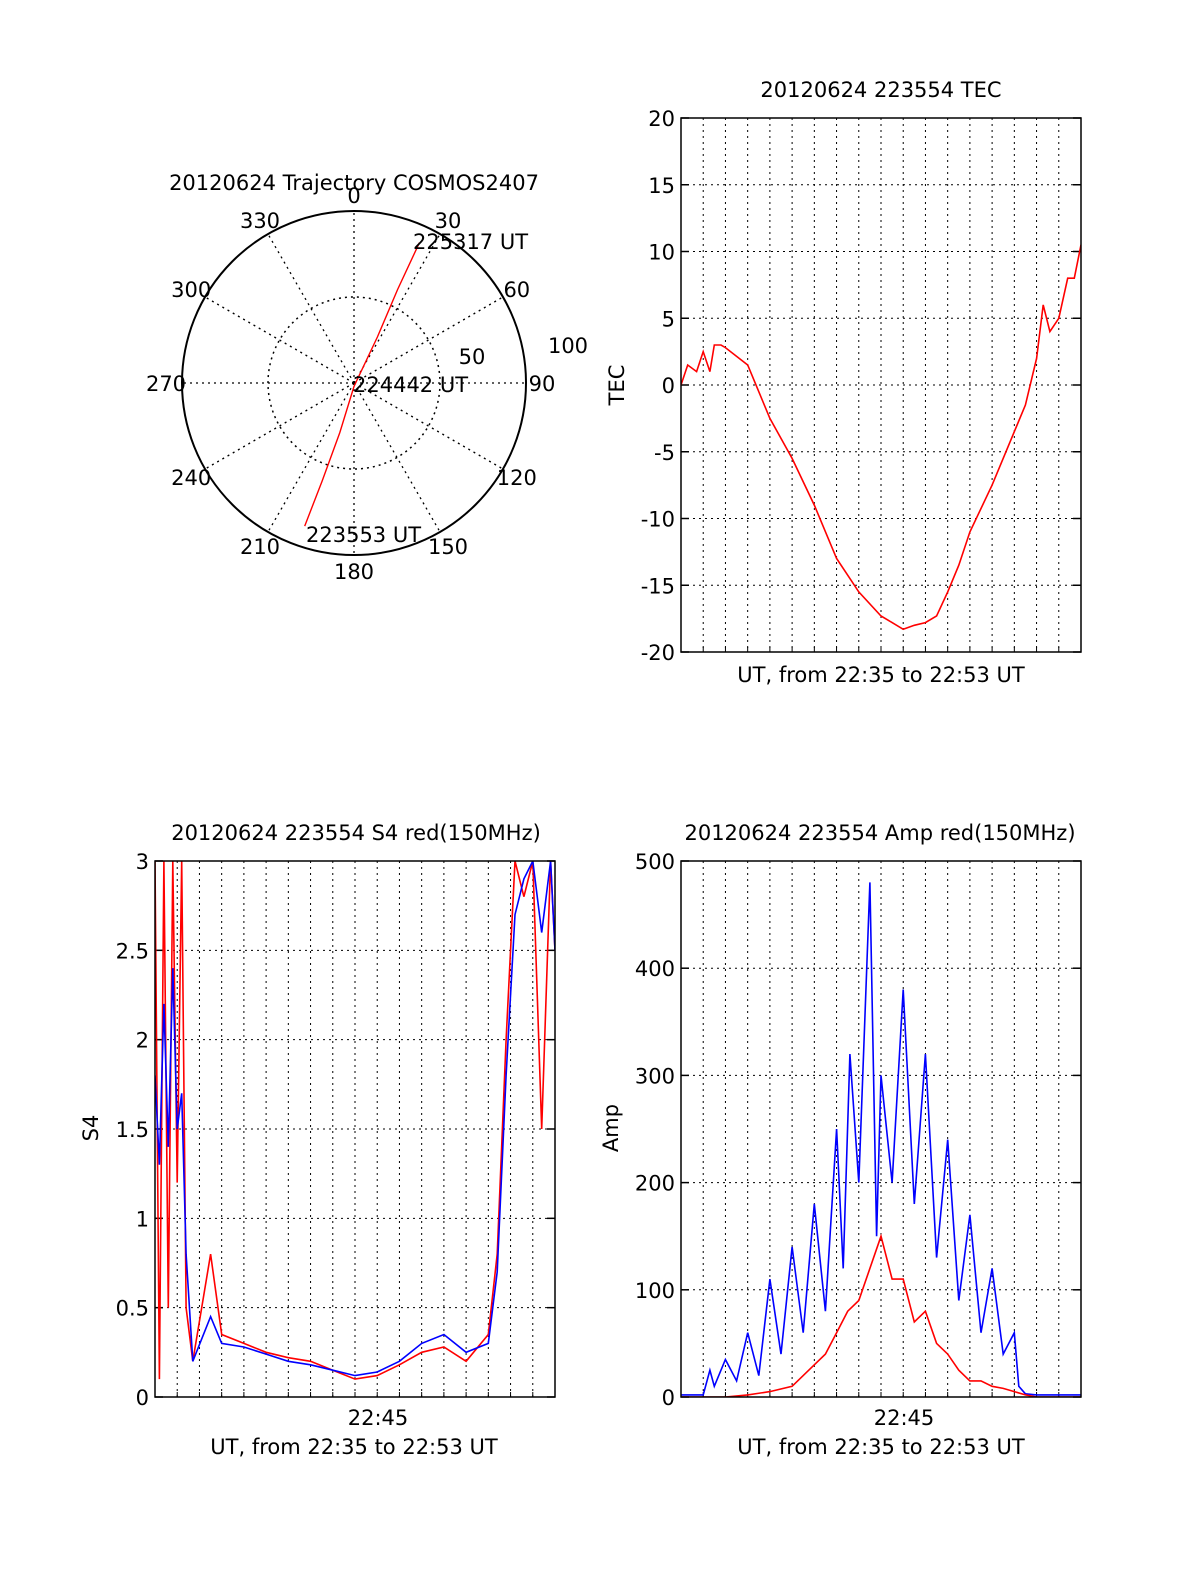 This screenshot has width=1200, height=1575. I want to click on polar-trajectory-line, so click(362, 384).